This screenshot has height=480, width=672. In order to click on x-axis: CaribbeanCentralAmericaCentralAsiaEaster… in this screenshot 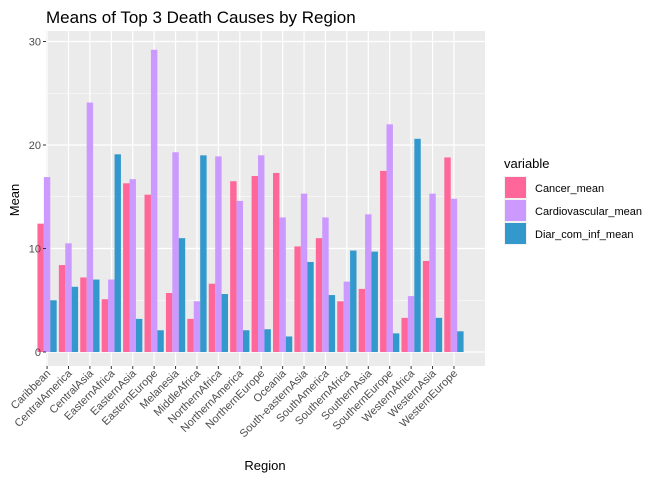, I will do `click(234, 403)`.